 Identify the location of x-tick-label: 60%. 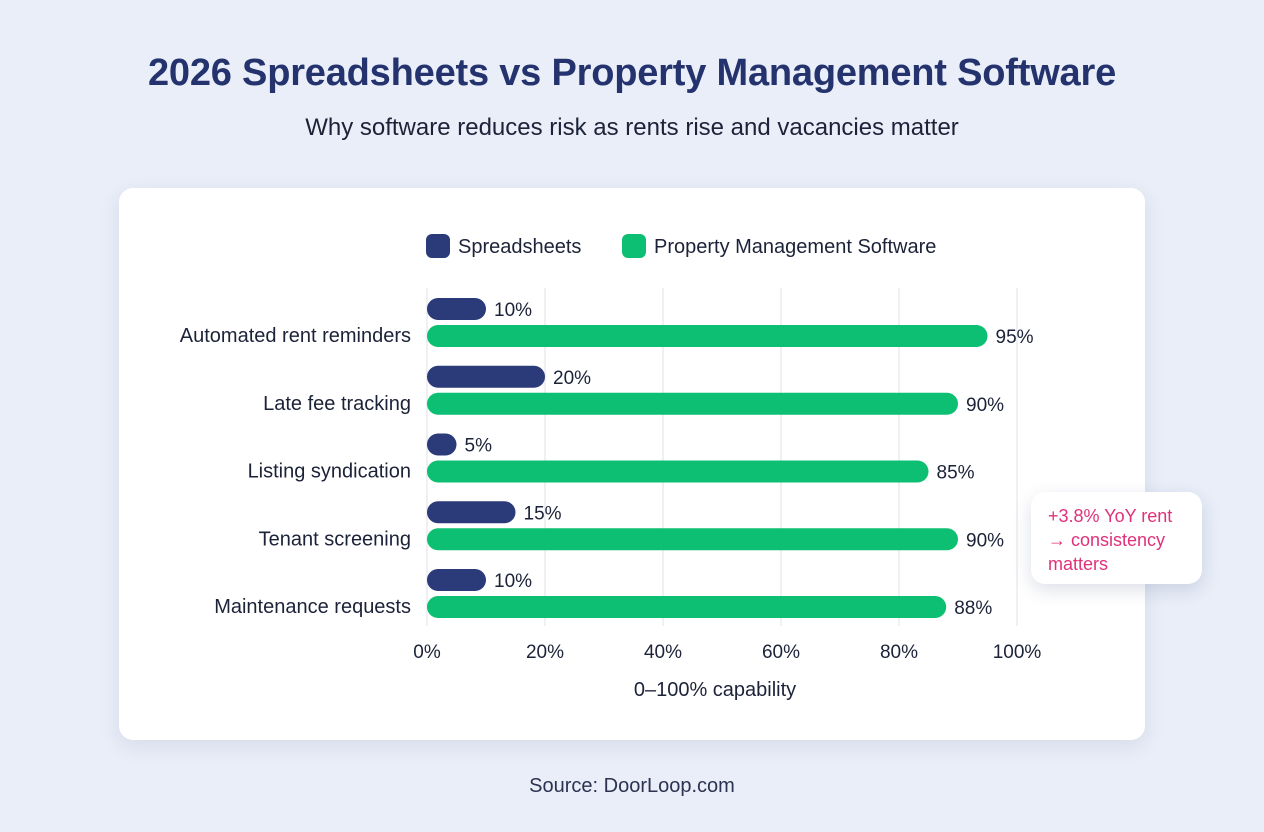
(781, 652).